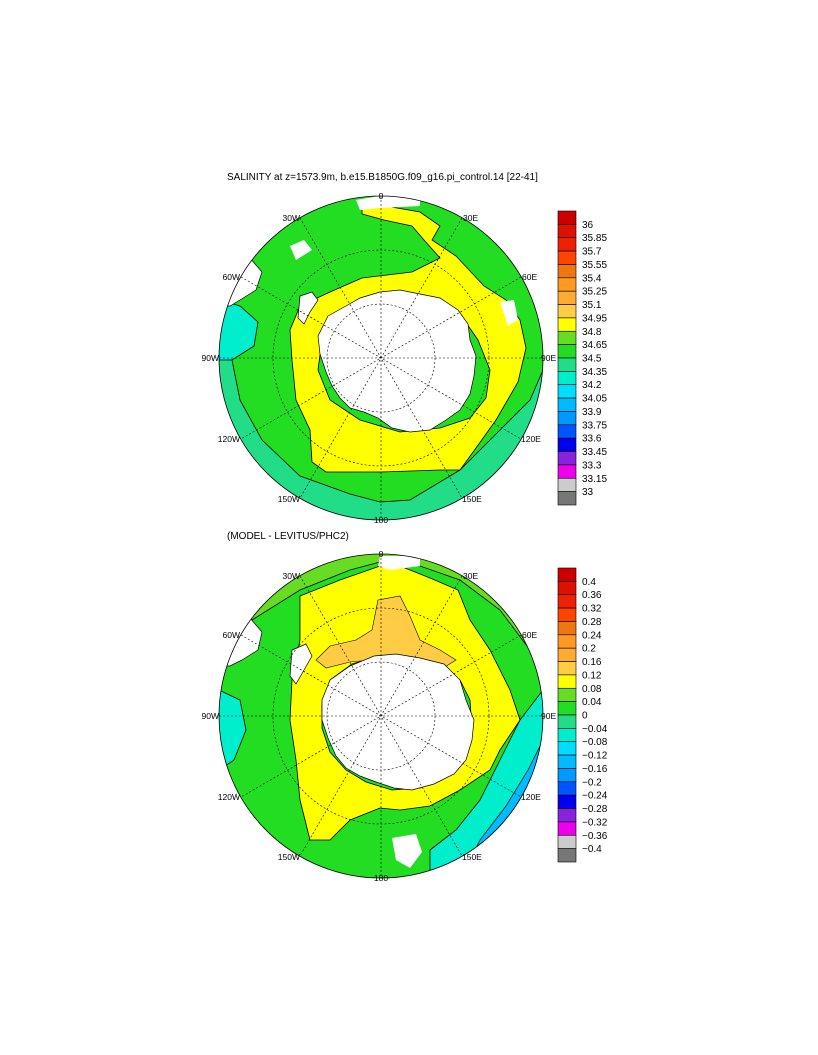 The height and width of the screenshot is (1055, 818). What do you see at coordinates (592, 278) in the screenshot?
I see `colorbar-tick-label: 35.4` at bounding box center [592, 278].